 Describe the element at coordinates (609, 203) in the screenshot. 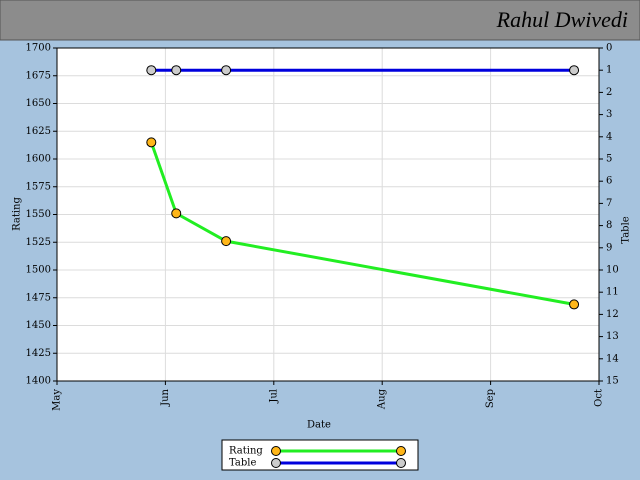

I see `y2-tick-label: 7` at that location.